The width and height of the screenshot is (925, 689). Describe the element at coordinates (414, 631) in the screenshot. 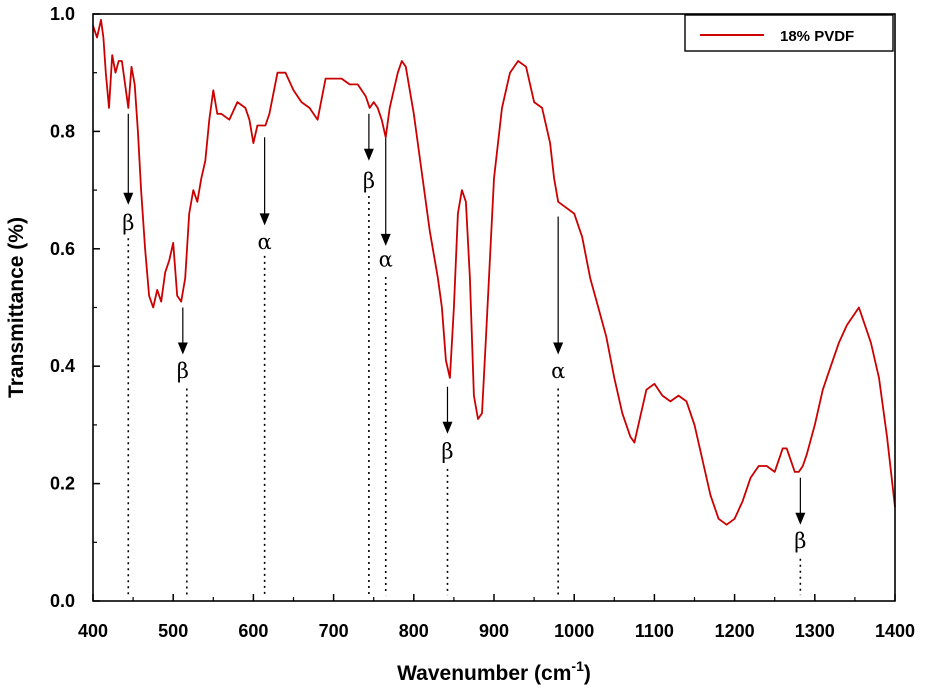

I see `x-tick-label: 800` at that location.